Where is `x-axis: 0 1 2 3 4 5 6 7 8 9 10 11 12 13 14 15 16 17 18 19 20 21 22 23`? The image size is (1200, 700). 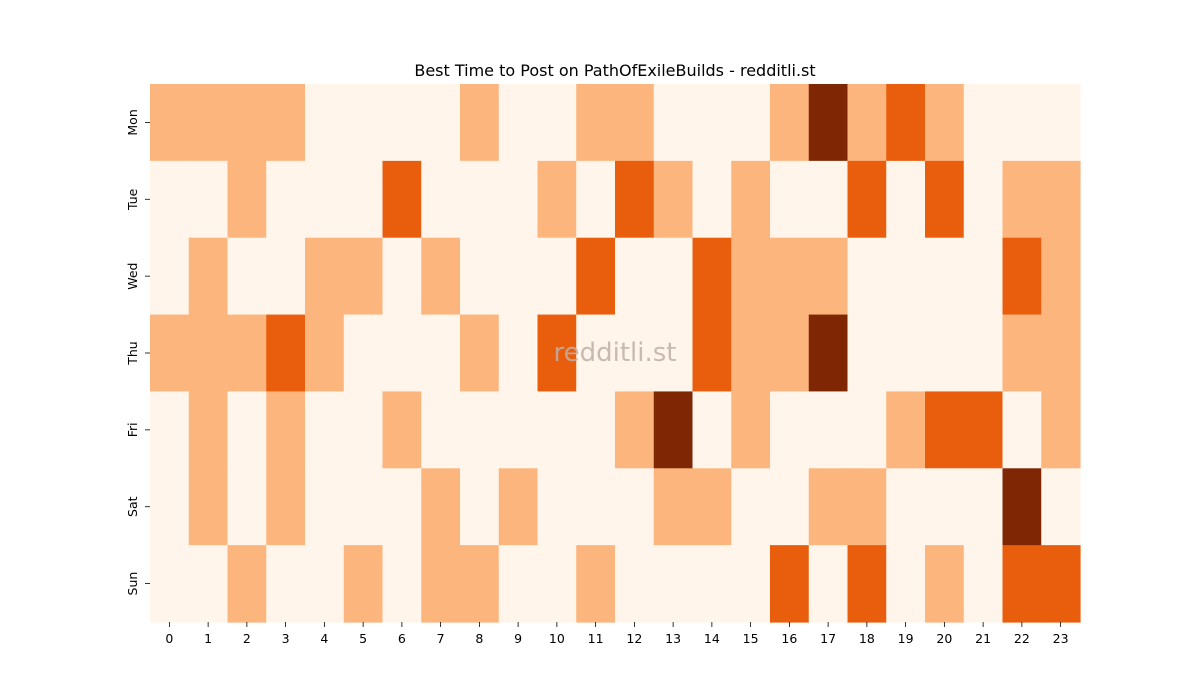
x-axis: 0 1 2 3 4 5 6 7 8 9 10 11 12 13 14 15 16 17 18 19 20 21 22 23 is located at coordinates (617, 634).